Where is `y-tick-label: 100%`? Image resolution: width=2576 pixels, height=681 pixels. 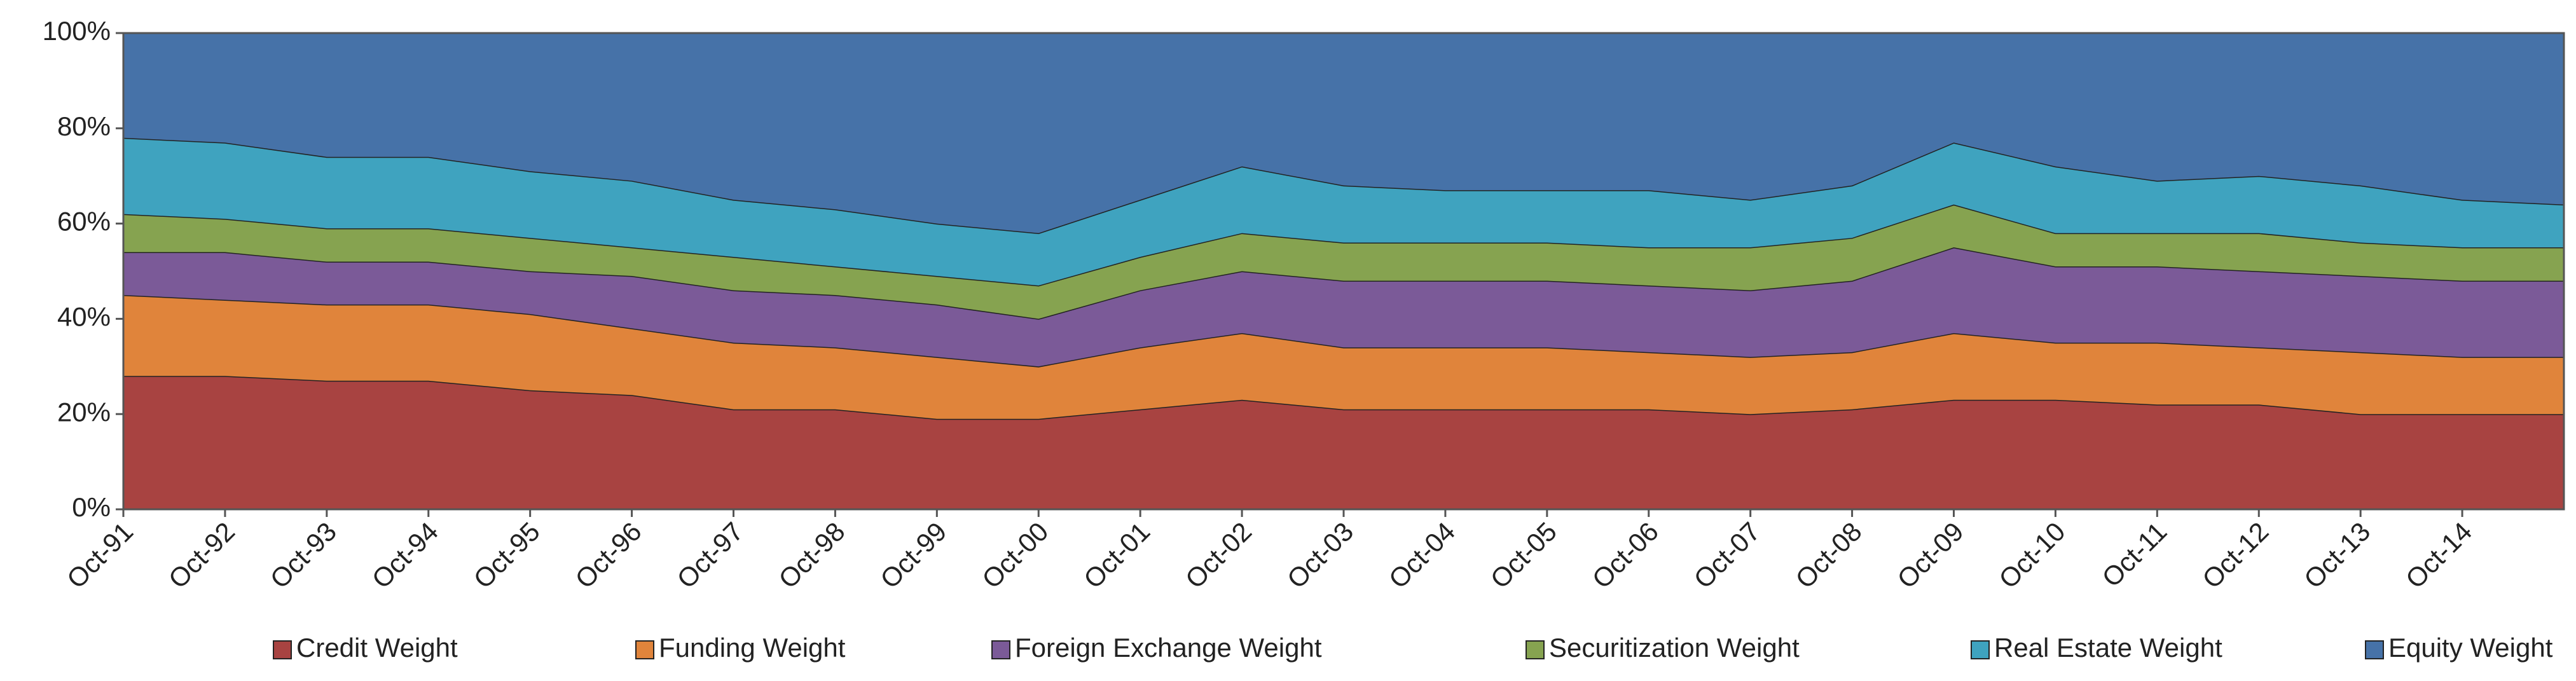 y-tick-label: 100% is located at coordinates (77, 31).